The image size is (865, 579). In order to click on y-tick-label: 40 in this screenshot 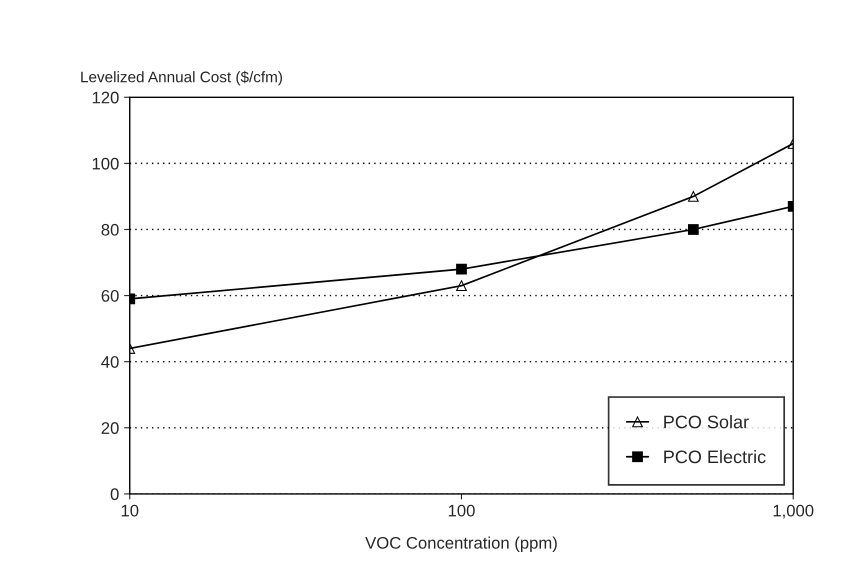, I will do `click(110, 362)`.